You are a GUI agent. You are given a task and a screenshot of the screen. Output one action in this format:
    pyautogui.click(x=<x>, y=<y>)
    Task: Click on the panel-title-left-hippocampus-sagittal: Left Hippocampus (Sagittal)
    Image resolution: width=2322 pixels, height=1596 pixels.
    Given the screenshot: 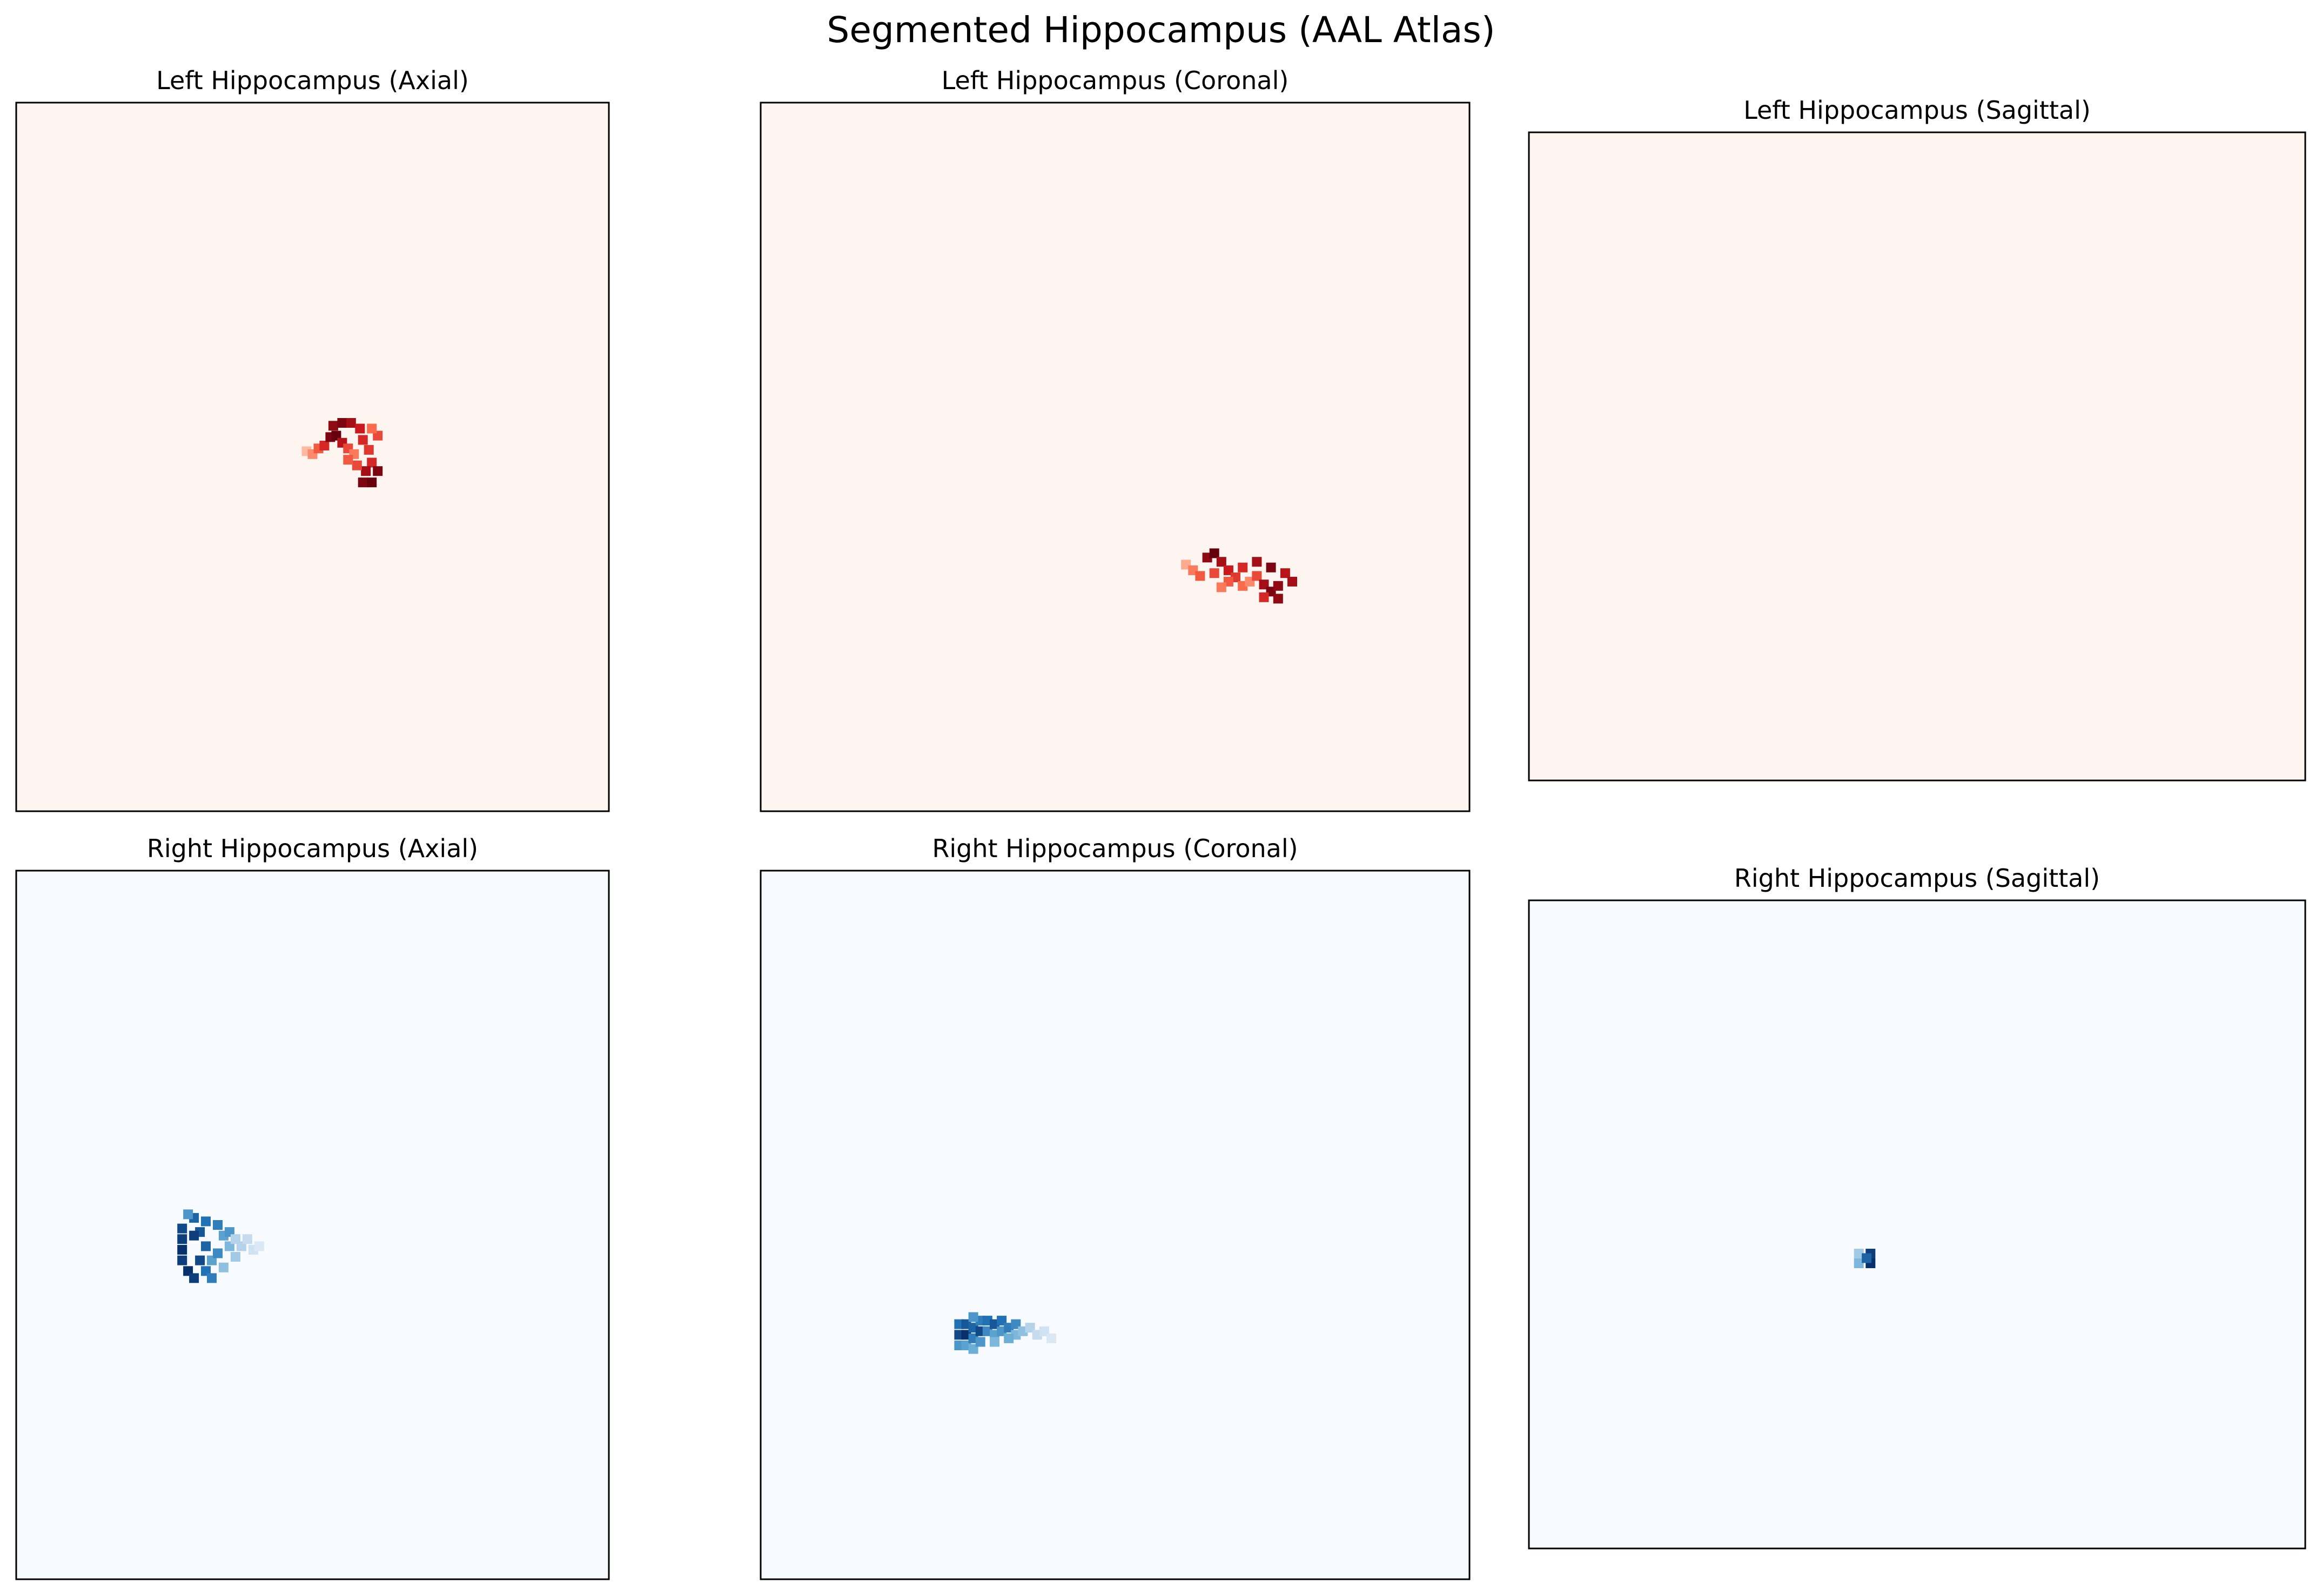 What is the action you would take?
    pyautogui.click(x=1917, y=110)
    